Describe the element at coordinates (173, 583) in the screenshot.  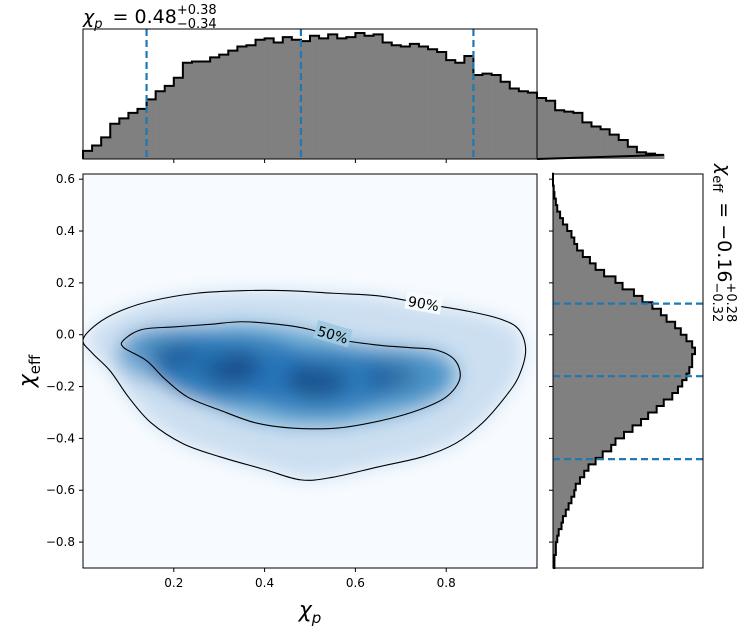
I see `x-tick-label: 0.2` at that location.